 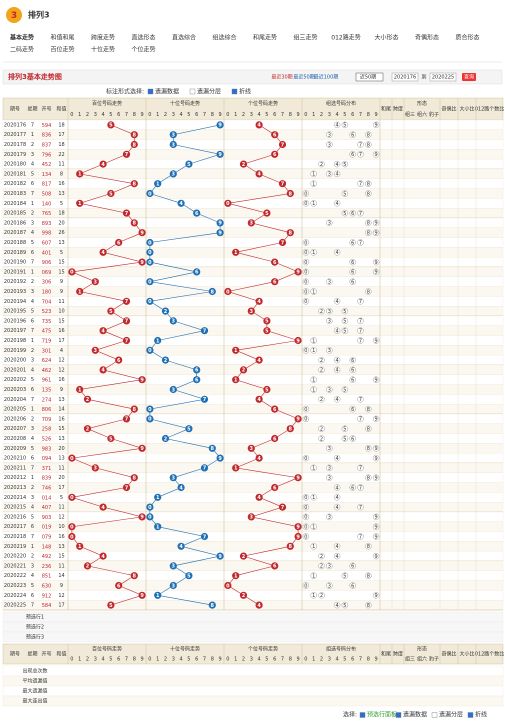 What do you see at coordinates (184, 38) in the screenshot?
I see `tab: 直选综合` at bounding box center [184, 38].